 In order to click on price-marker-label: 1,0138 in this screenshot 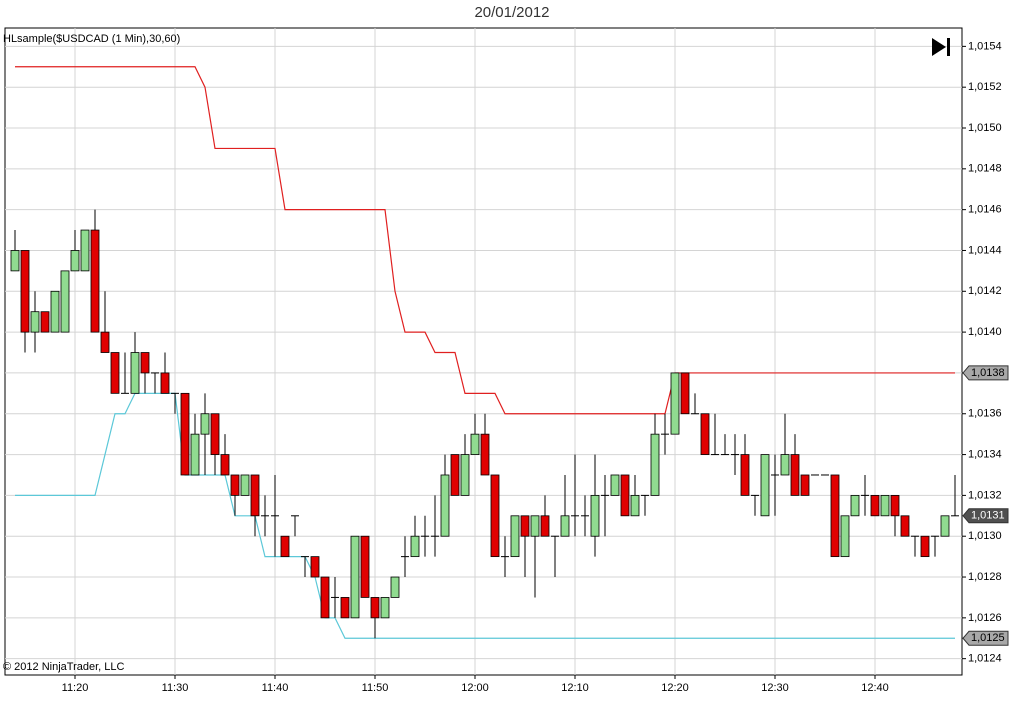, I will do `click(988, 373)`.